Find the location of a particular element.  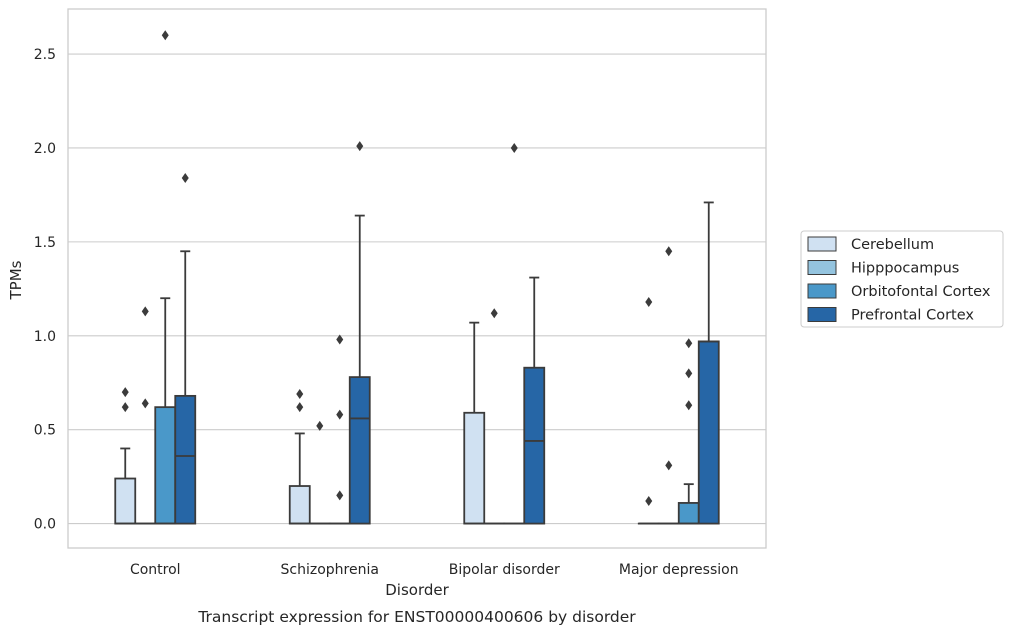

x-tick-label: Major depression is located at coordinates (679, 570).